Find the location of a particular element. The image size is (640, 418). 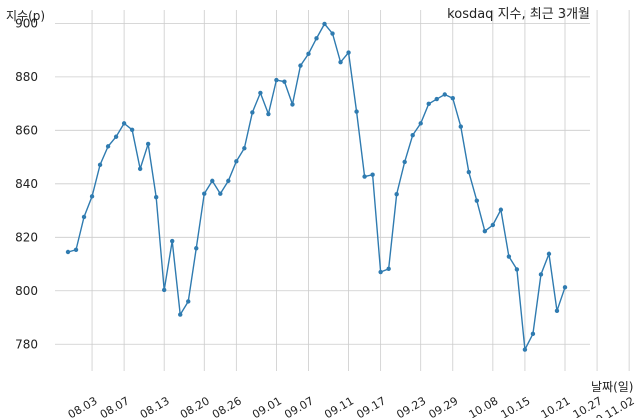

y-axis-ticks: 780 800 820 840 860 880 900 is located at coordinates (26, 183).